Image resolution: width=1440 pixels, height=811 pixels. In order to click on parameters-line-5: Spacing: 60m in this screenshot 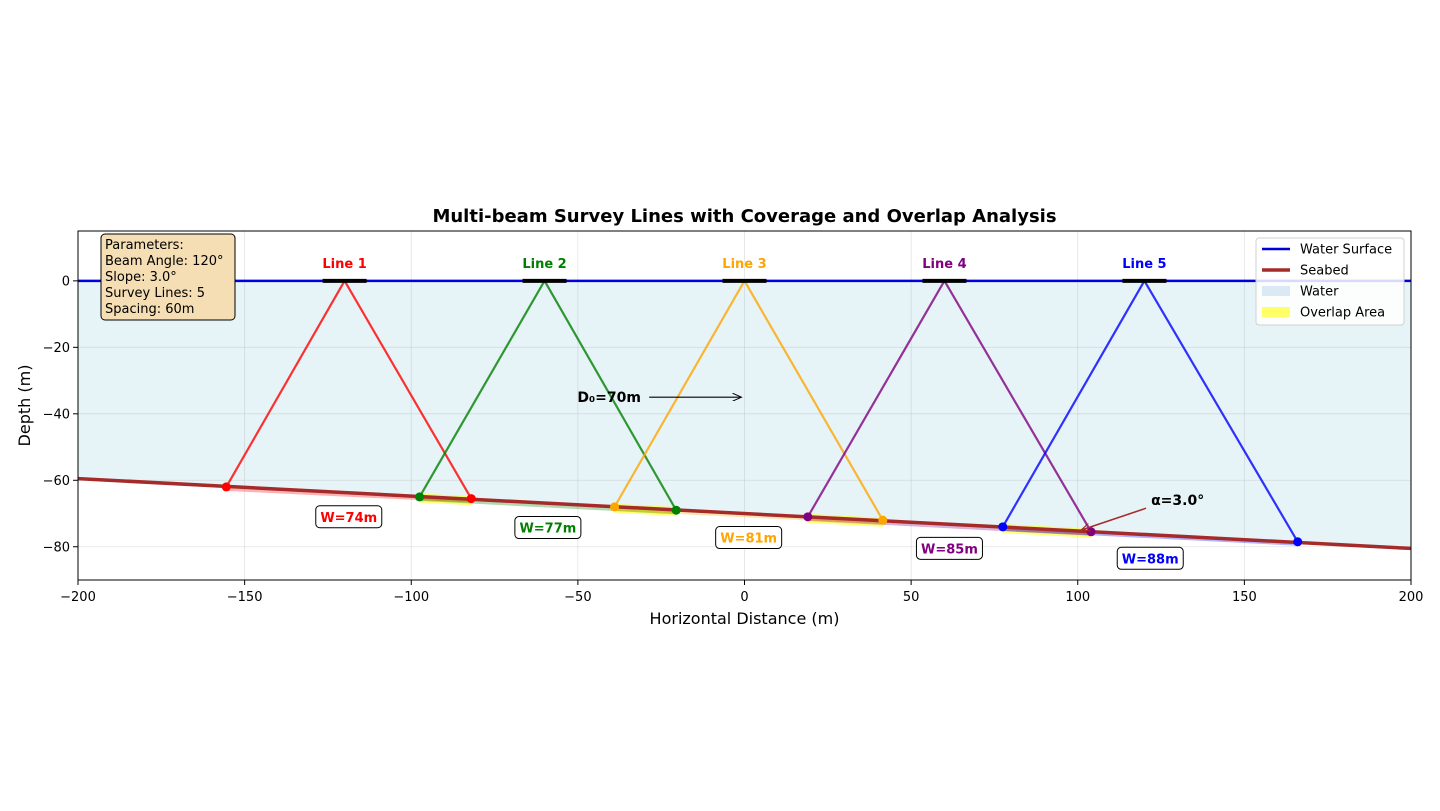, I will do `click(149, 309)`.